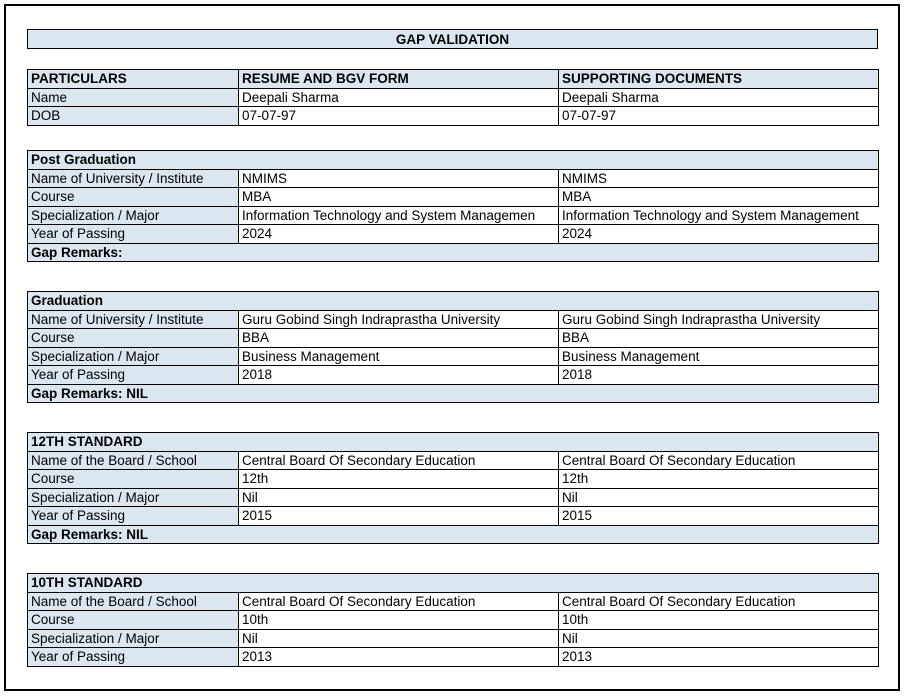 This screenshot has height=698, width=907. I want to click on row-label: DOB, so click(133, 116).